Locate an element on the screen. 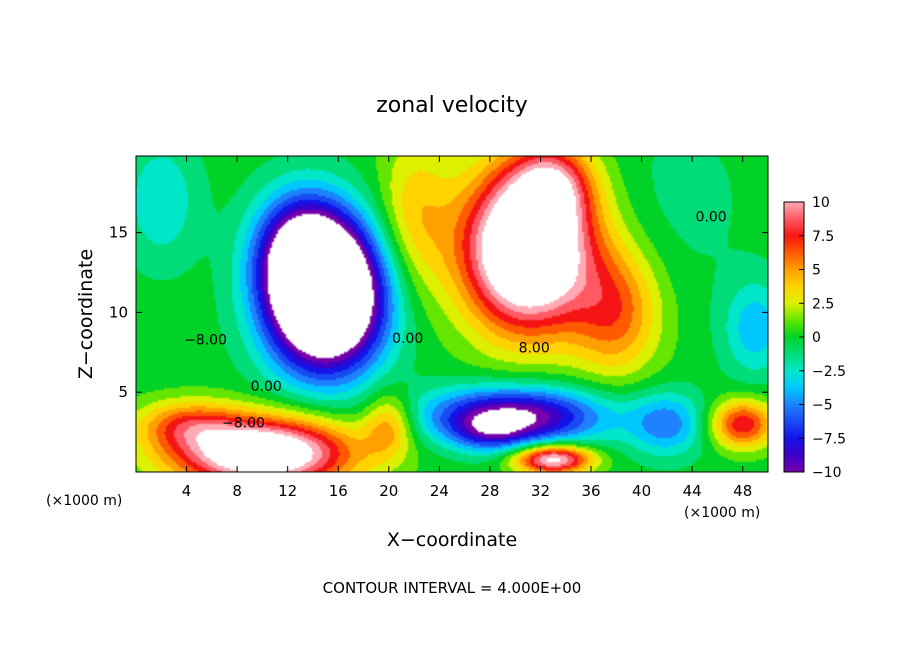 Image resolution: width=904 pixels, height=654 pixels. colorbar-tick-label: 0 is located at coordinates (816, 338).